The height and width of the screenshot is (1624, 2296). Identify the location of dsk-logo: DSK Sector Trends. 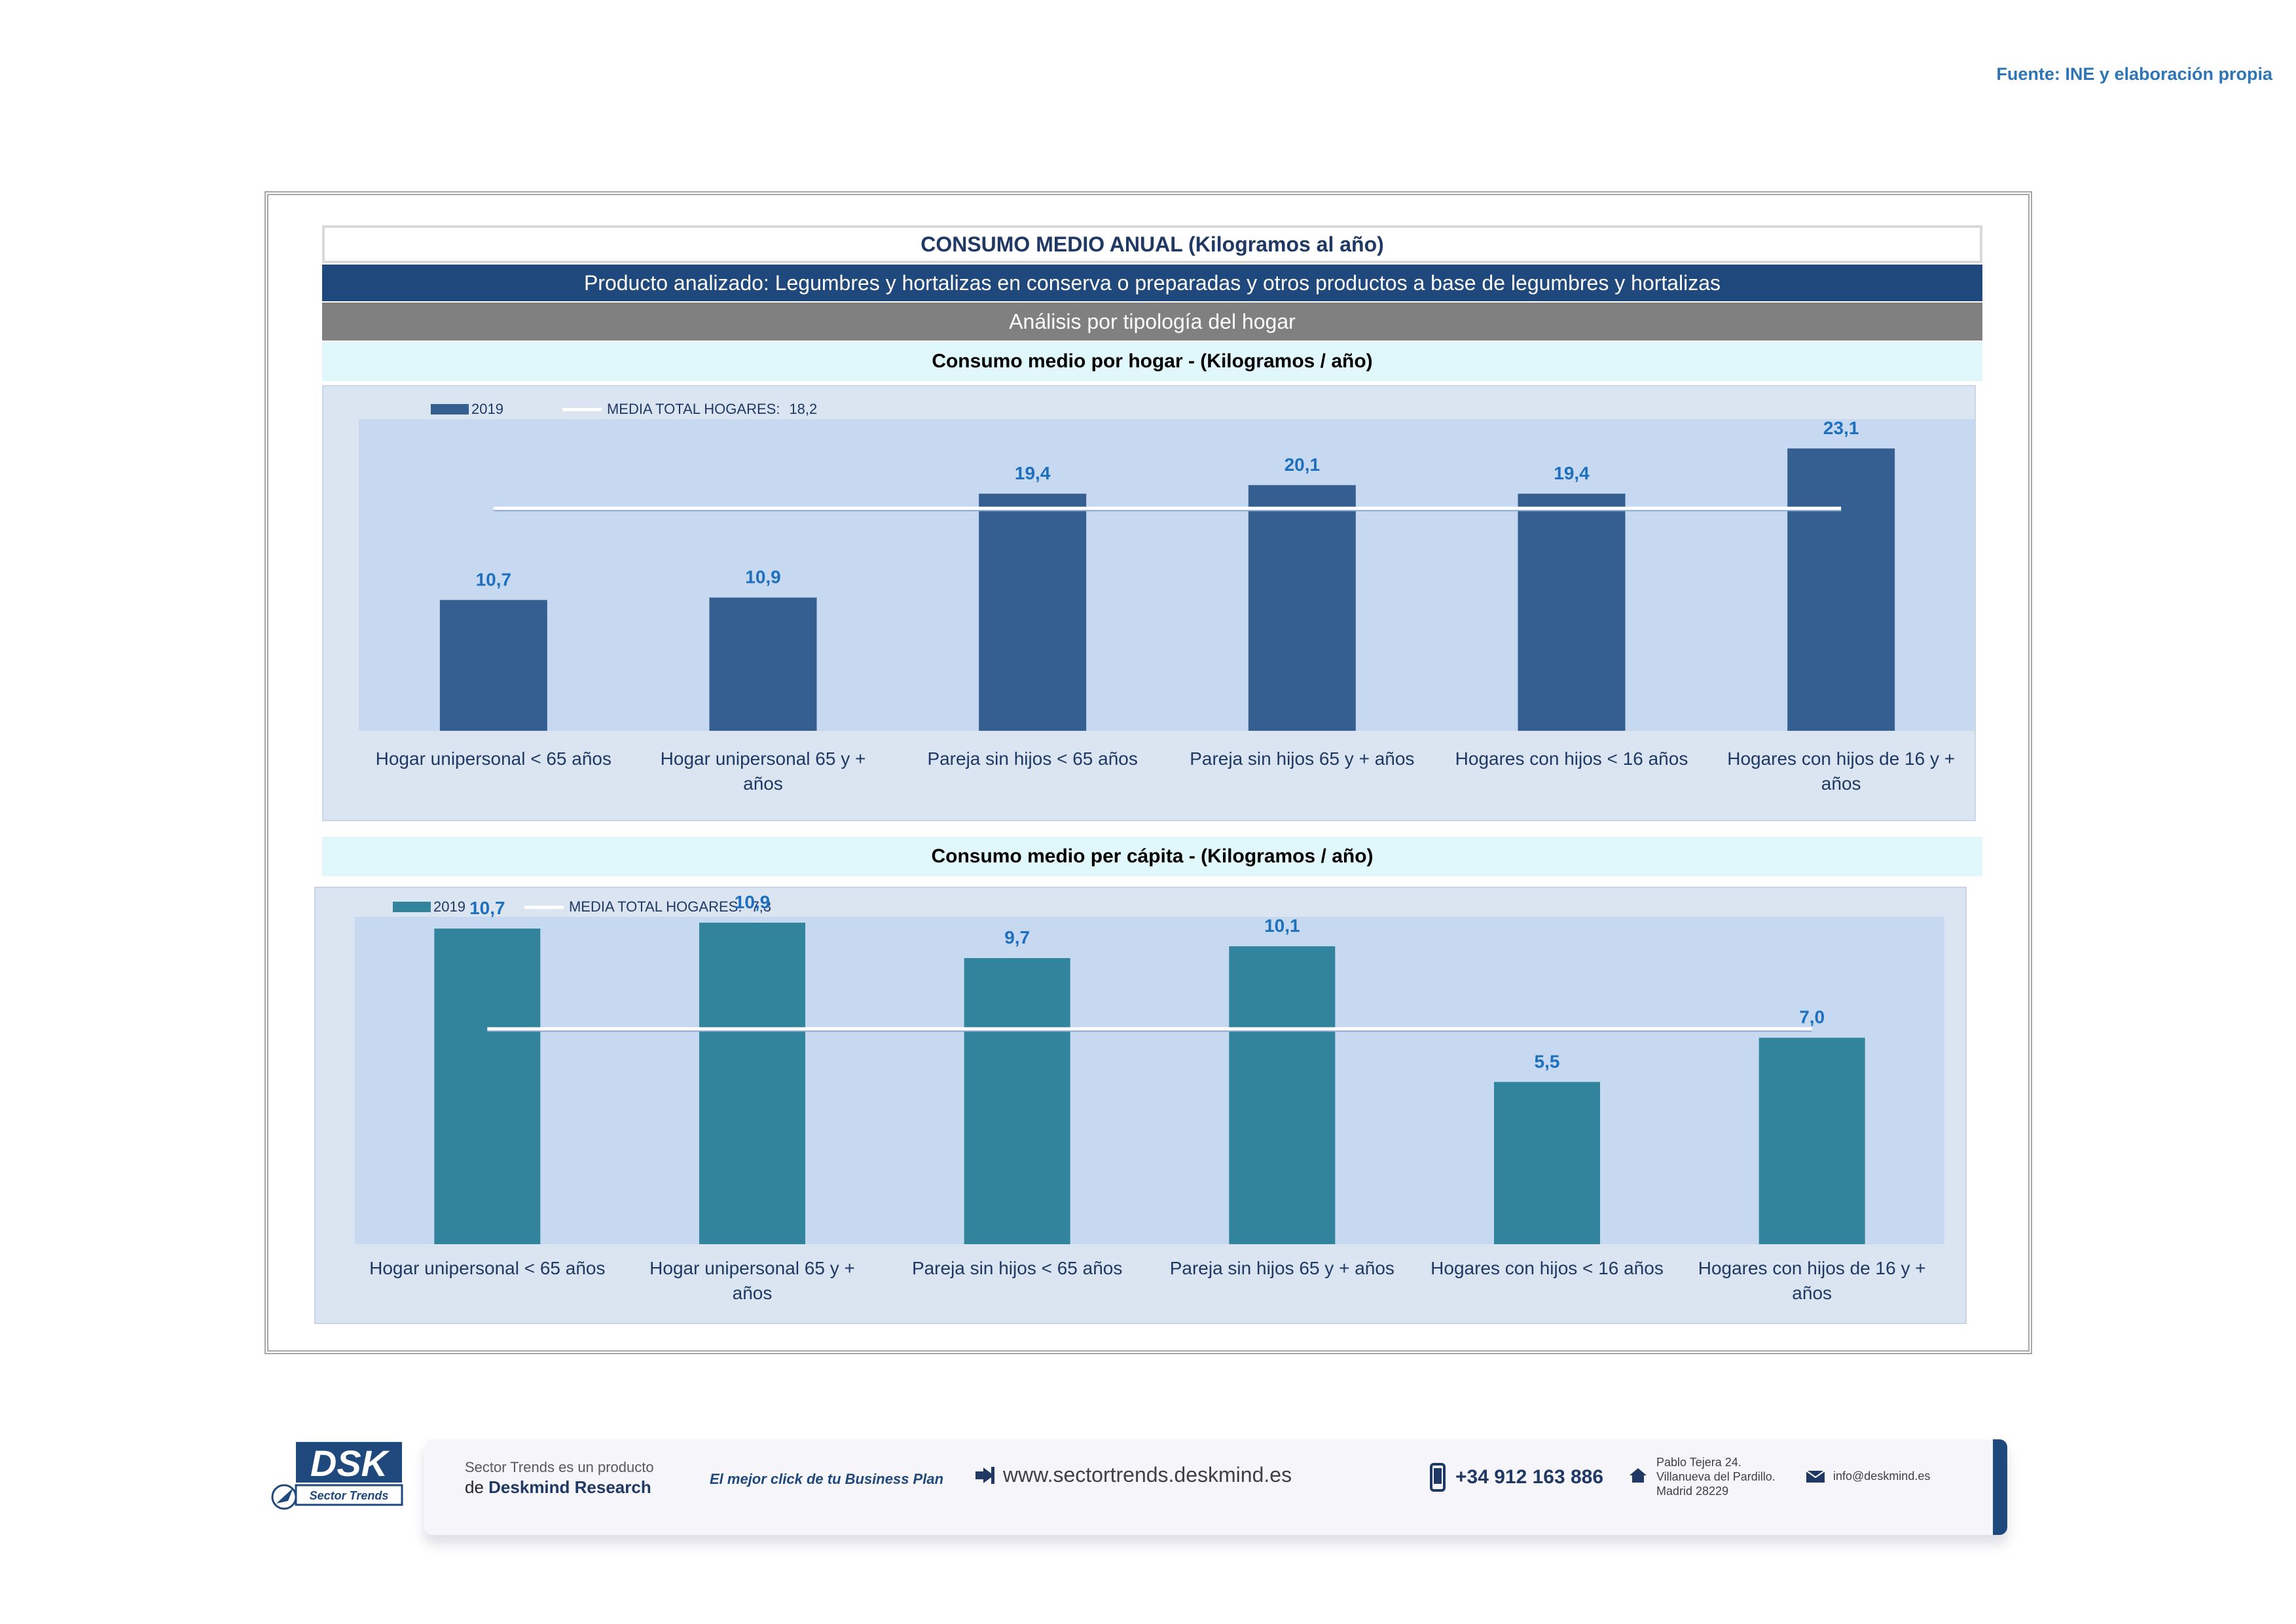
(336, 1480).